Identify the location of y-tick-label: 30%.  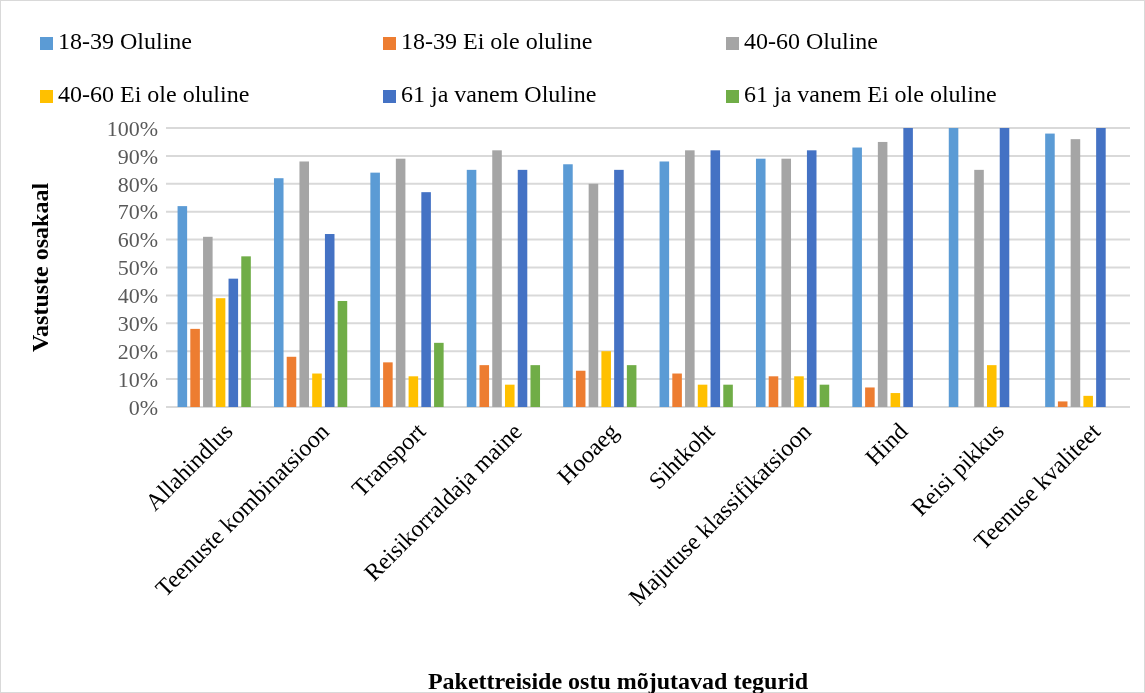
(137, 323).